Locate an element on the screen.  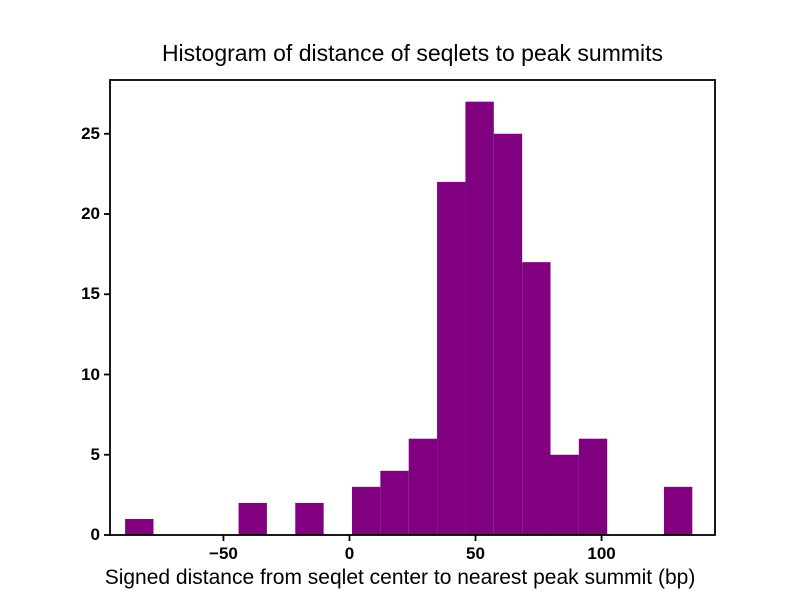
x-tick-label: 50 is located at coordinates (475, 553).